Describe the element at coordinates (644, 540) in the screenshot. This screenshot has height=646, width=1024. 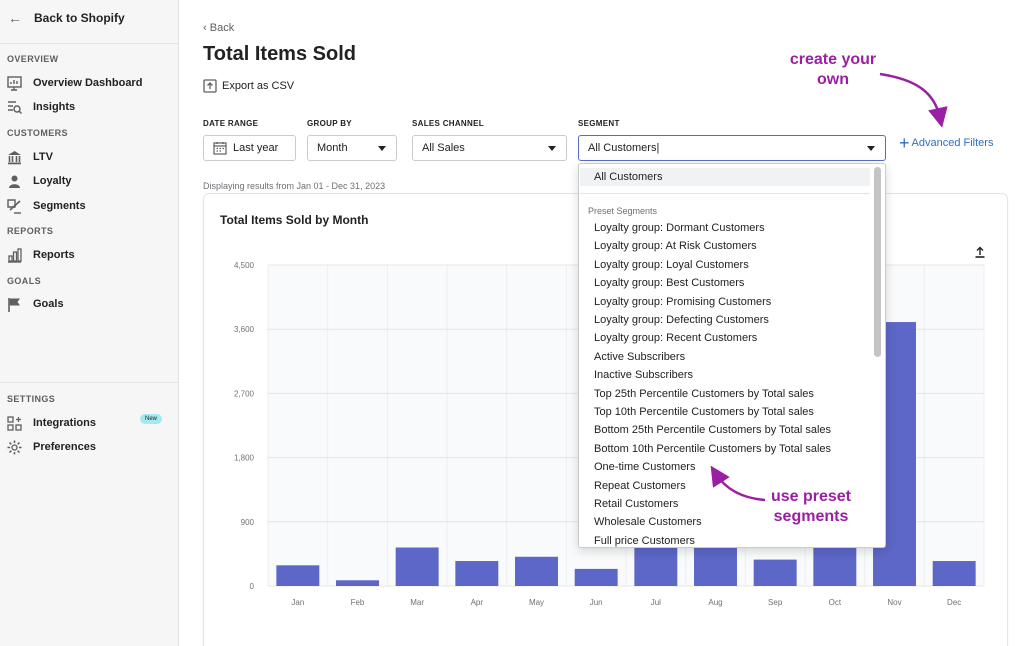
I see `segment-option: Full price Customers` at that location.